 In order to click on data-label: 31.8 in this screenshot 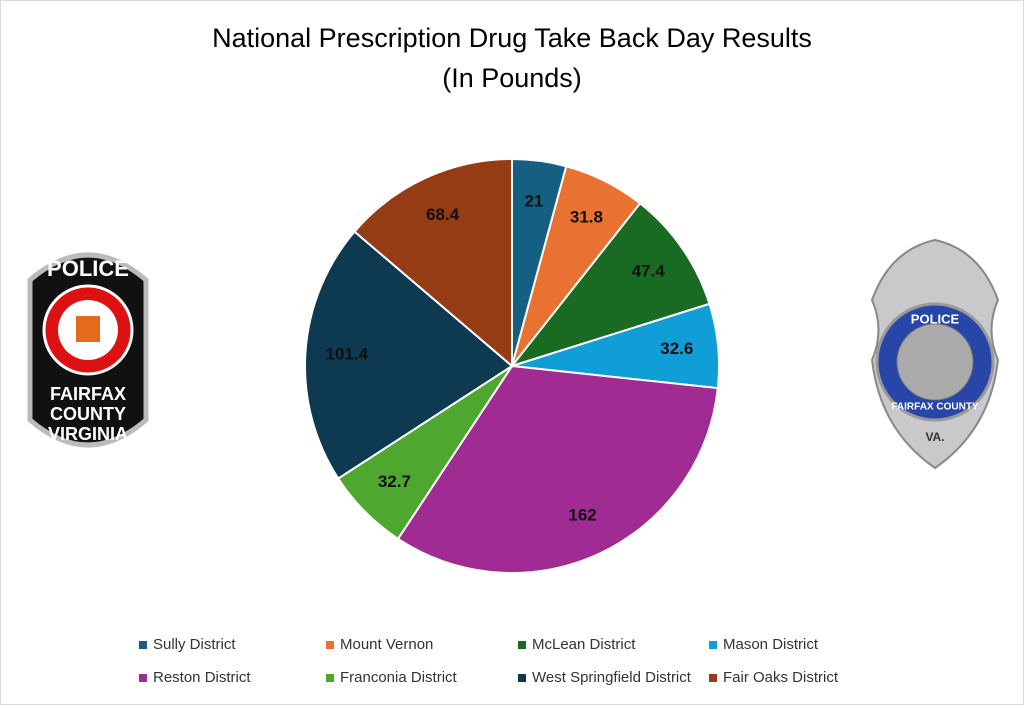, I will do `click(586, 217)`.